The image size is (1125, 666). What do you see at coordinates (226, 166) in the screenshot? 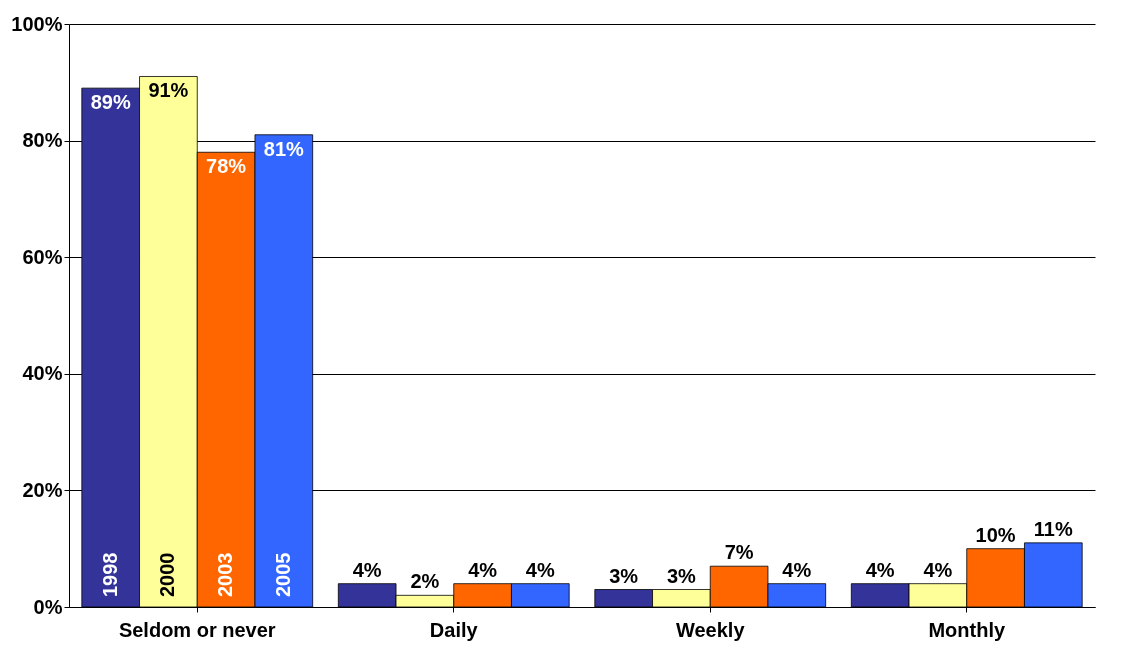
I see `data-label: 78%` at bounding box center [226, 166].